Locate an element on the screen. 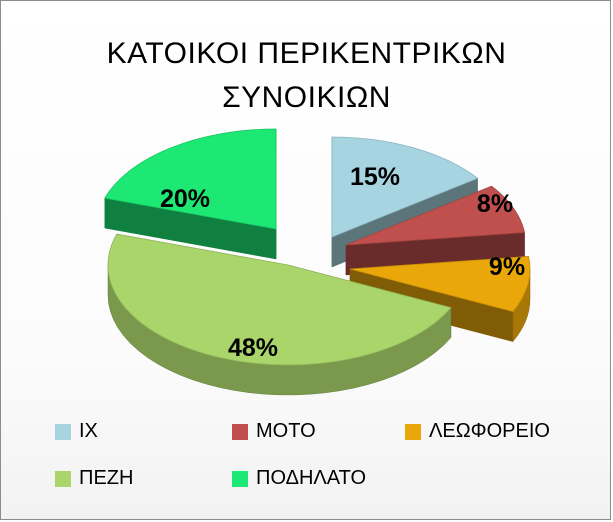  legend-item-ΠΟΔΗΛΑΤΟ: ΠΟΔΗΛΑΤΟ is located at coordinates (299, 478).